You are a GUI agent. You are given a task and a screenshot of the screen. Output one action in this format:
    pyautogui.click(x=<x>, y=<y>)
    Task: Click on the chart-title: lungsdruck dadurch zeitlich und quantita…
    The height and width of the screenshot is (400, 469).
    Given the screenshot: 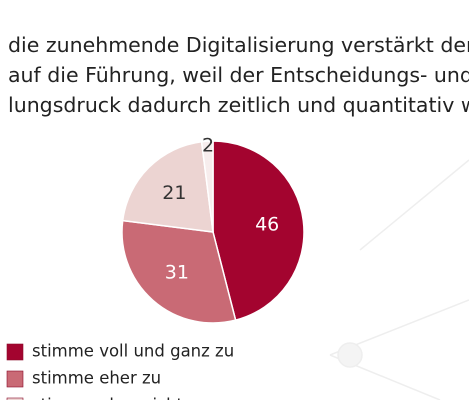 What is the action you would take?
    pyautogui.click(x=238, y=105)
    